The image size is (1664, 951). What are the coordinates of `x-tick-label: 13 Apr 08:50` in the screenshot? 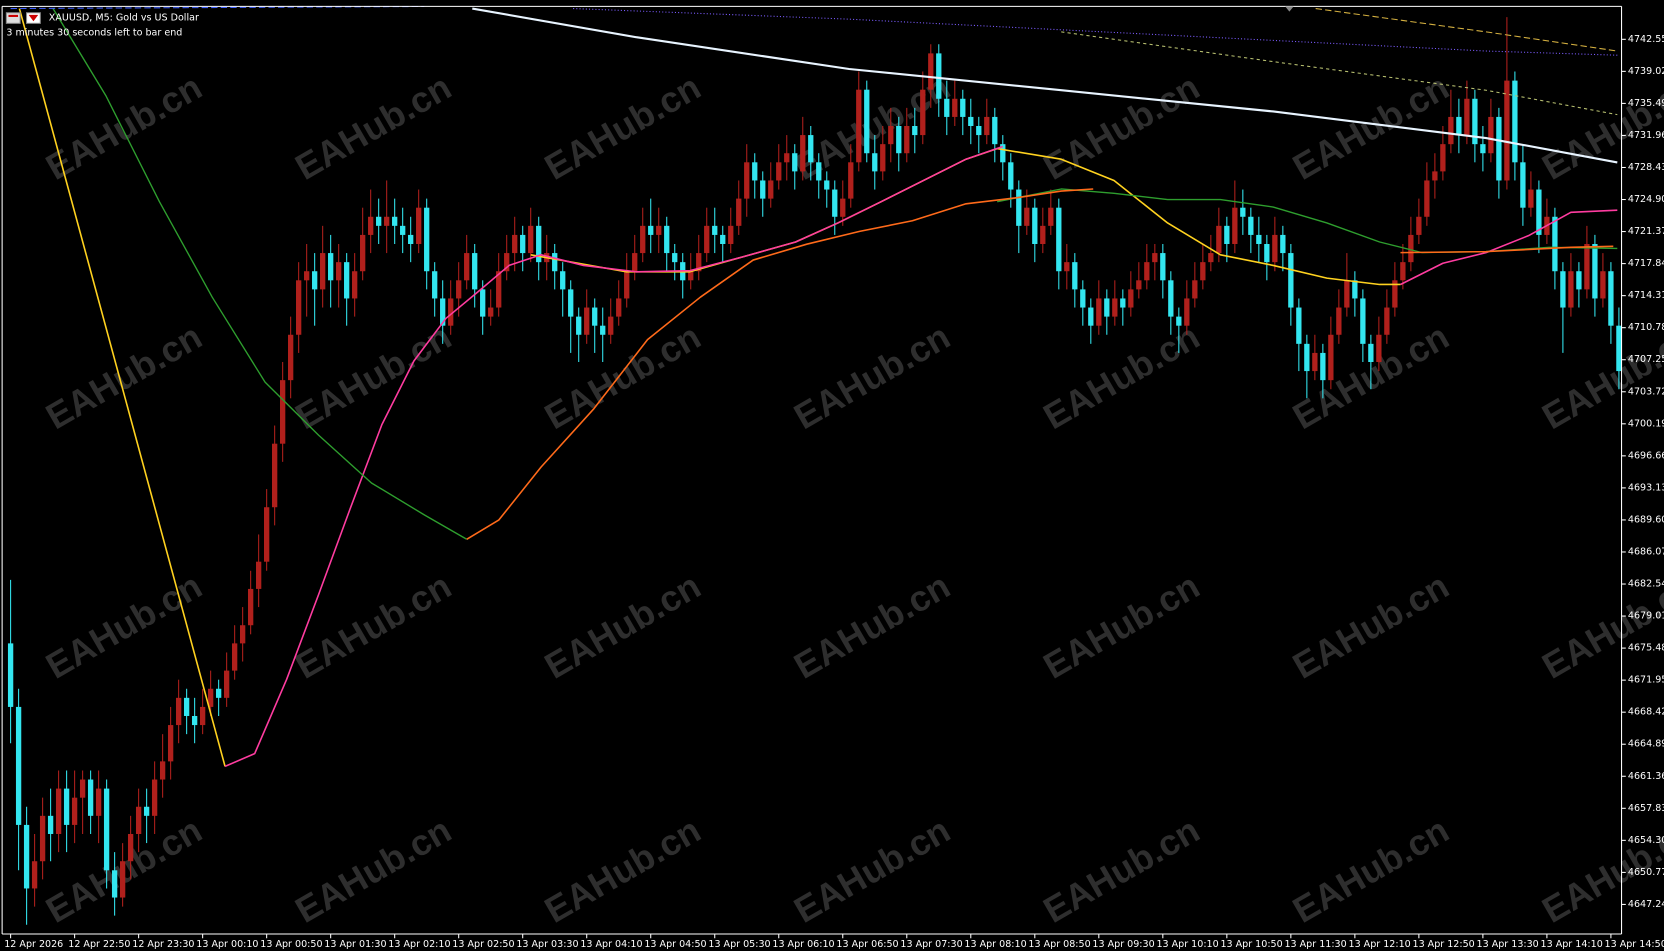 It's located at (1059, 944).